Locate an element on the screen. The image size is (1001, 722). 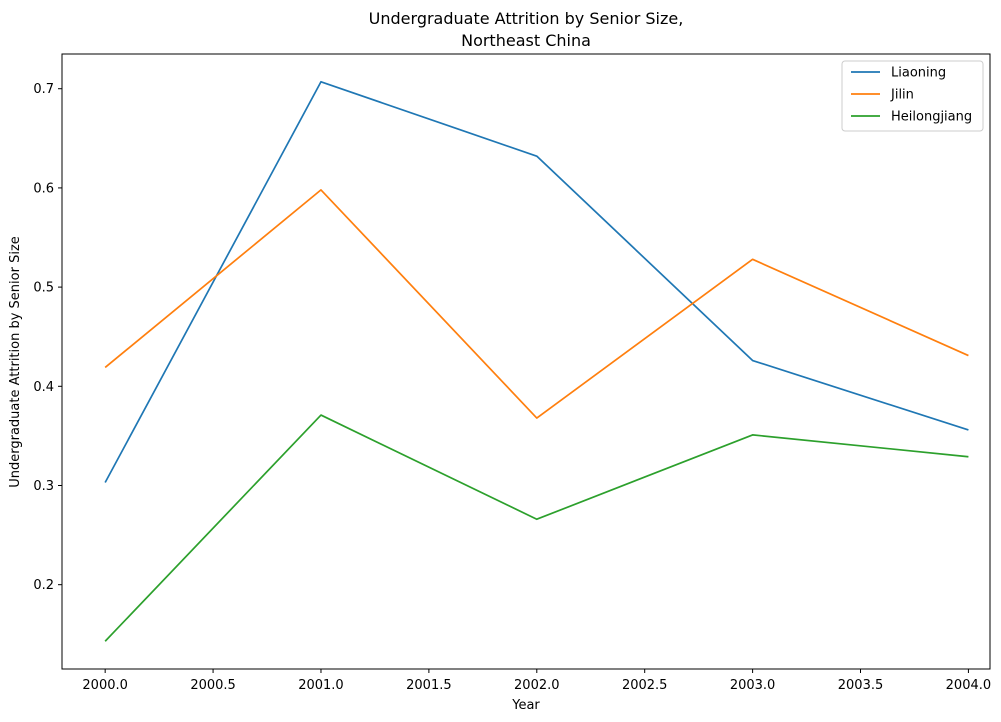
y-tick-label: 0.5 is located at coordinates (43, 288).